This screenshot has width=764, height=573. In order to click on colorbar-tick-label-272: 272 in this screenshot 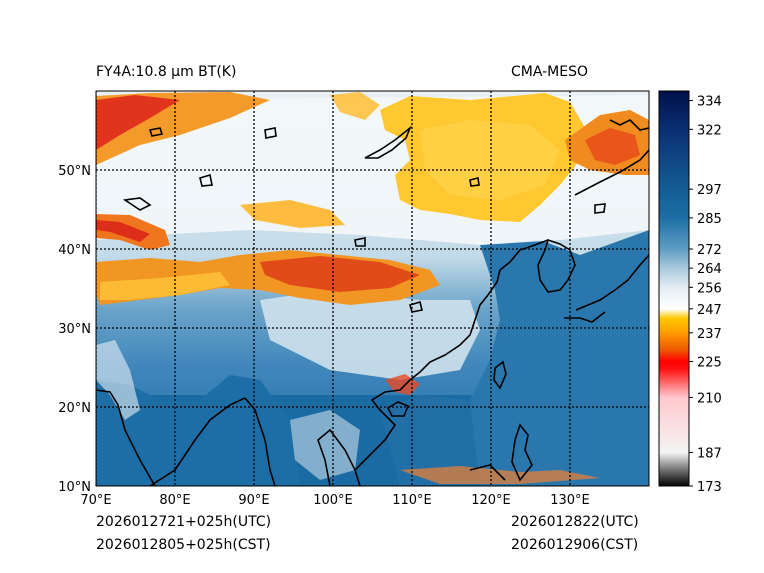, I will do `click(709, 250)`.